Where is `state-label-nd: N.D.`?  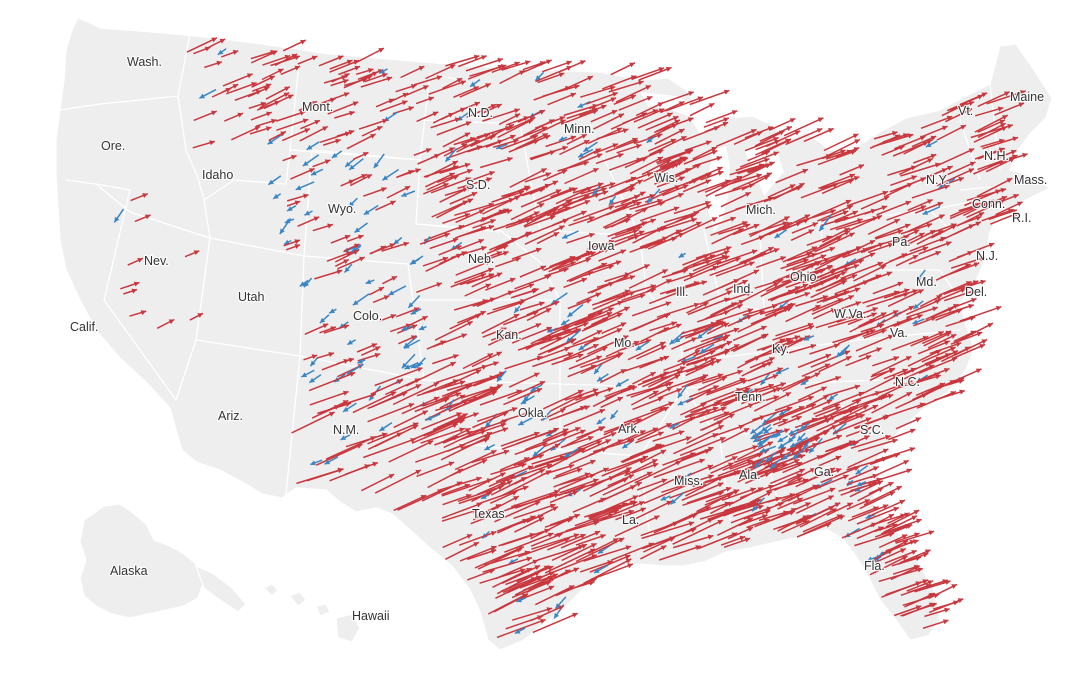 state-label-nd: N.D. is located at coordinates (480, 113).